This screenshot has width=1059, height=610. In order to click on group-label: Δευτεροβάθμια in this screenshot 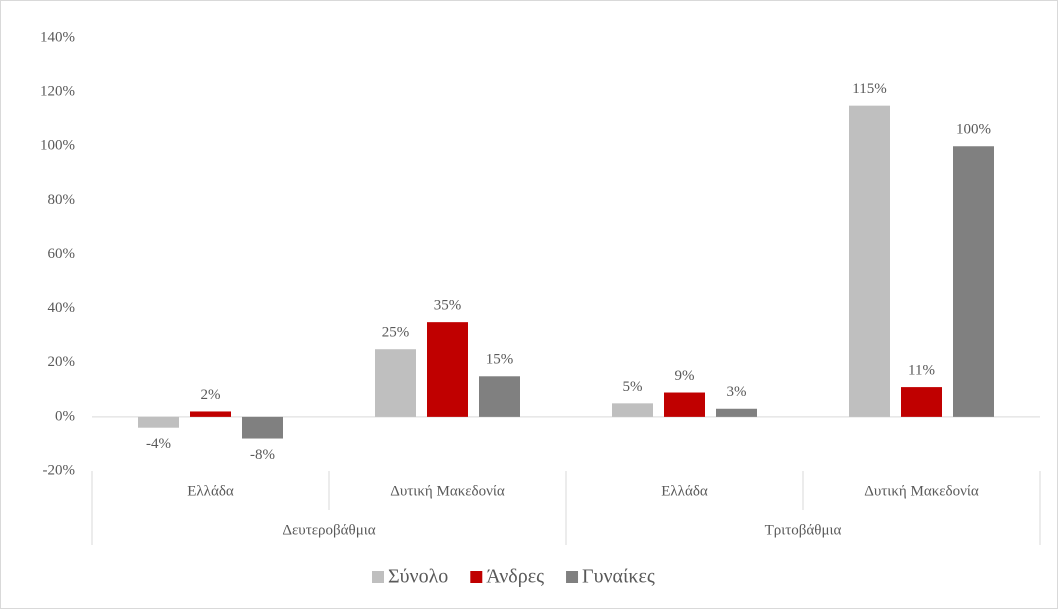, I will do `click(328, 530)`.